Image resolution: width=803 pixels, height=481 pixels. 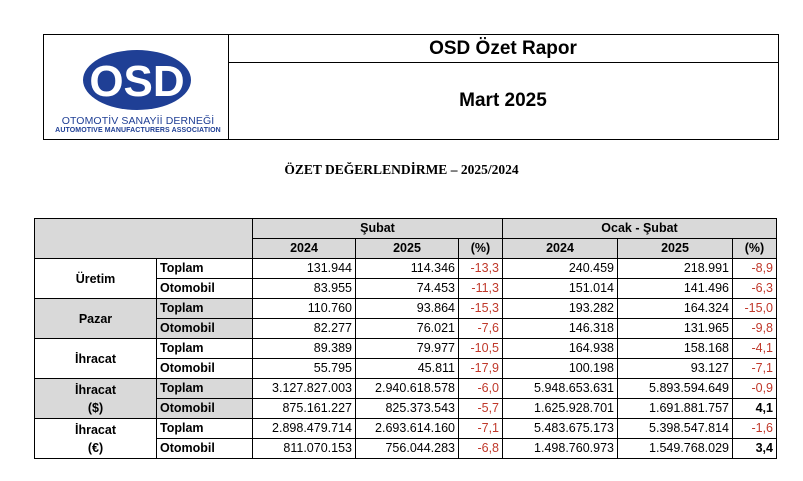 I want to click on value-cell: 5.948.653.631, so click(x=560, y=388).